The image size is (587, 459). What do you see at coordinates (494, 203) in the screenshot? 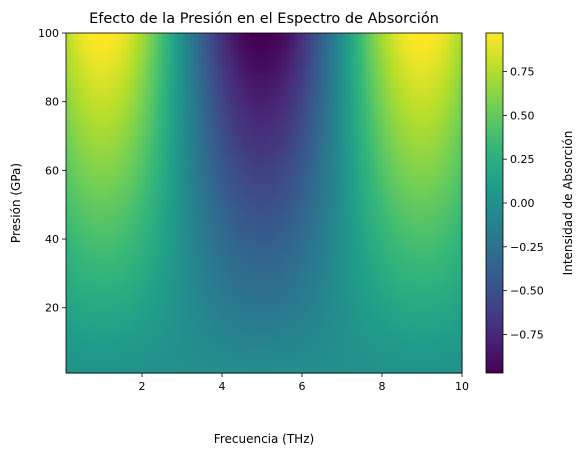
I see `colorbar-gradient` at bounding box center [494, 203].